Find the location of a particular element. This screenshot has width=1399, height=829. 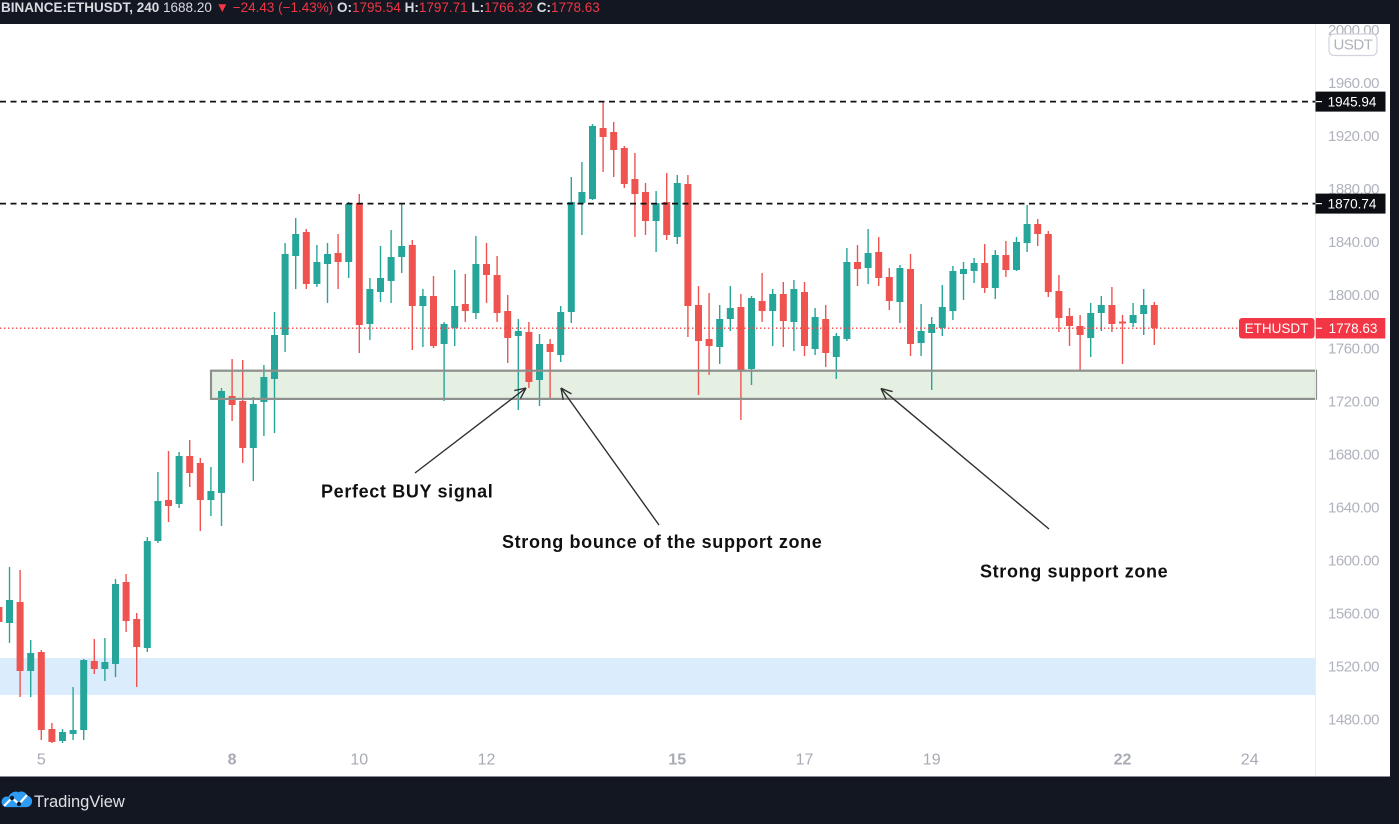

svg-text: 1778.63 is located at coordinates (1353, 328).